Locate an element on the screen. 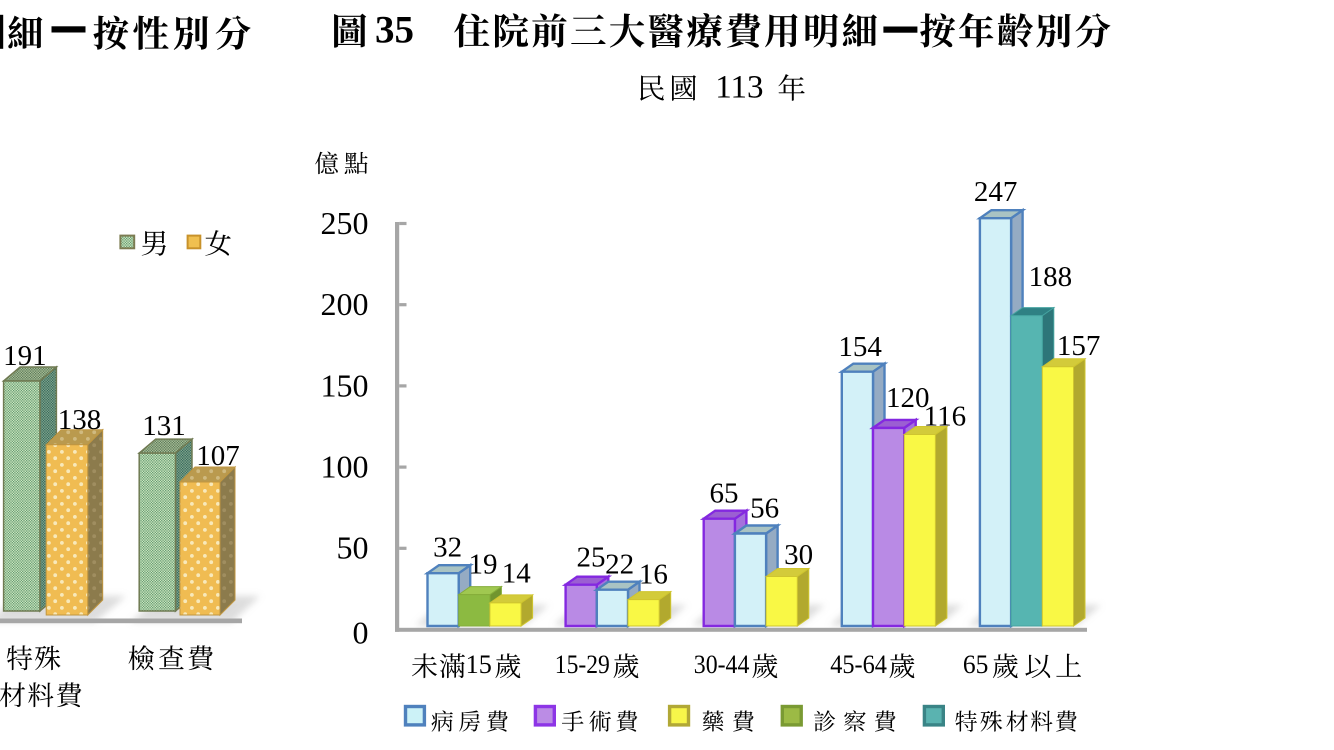  svg-text: 113 is located at coordinates (739, 87).